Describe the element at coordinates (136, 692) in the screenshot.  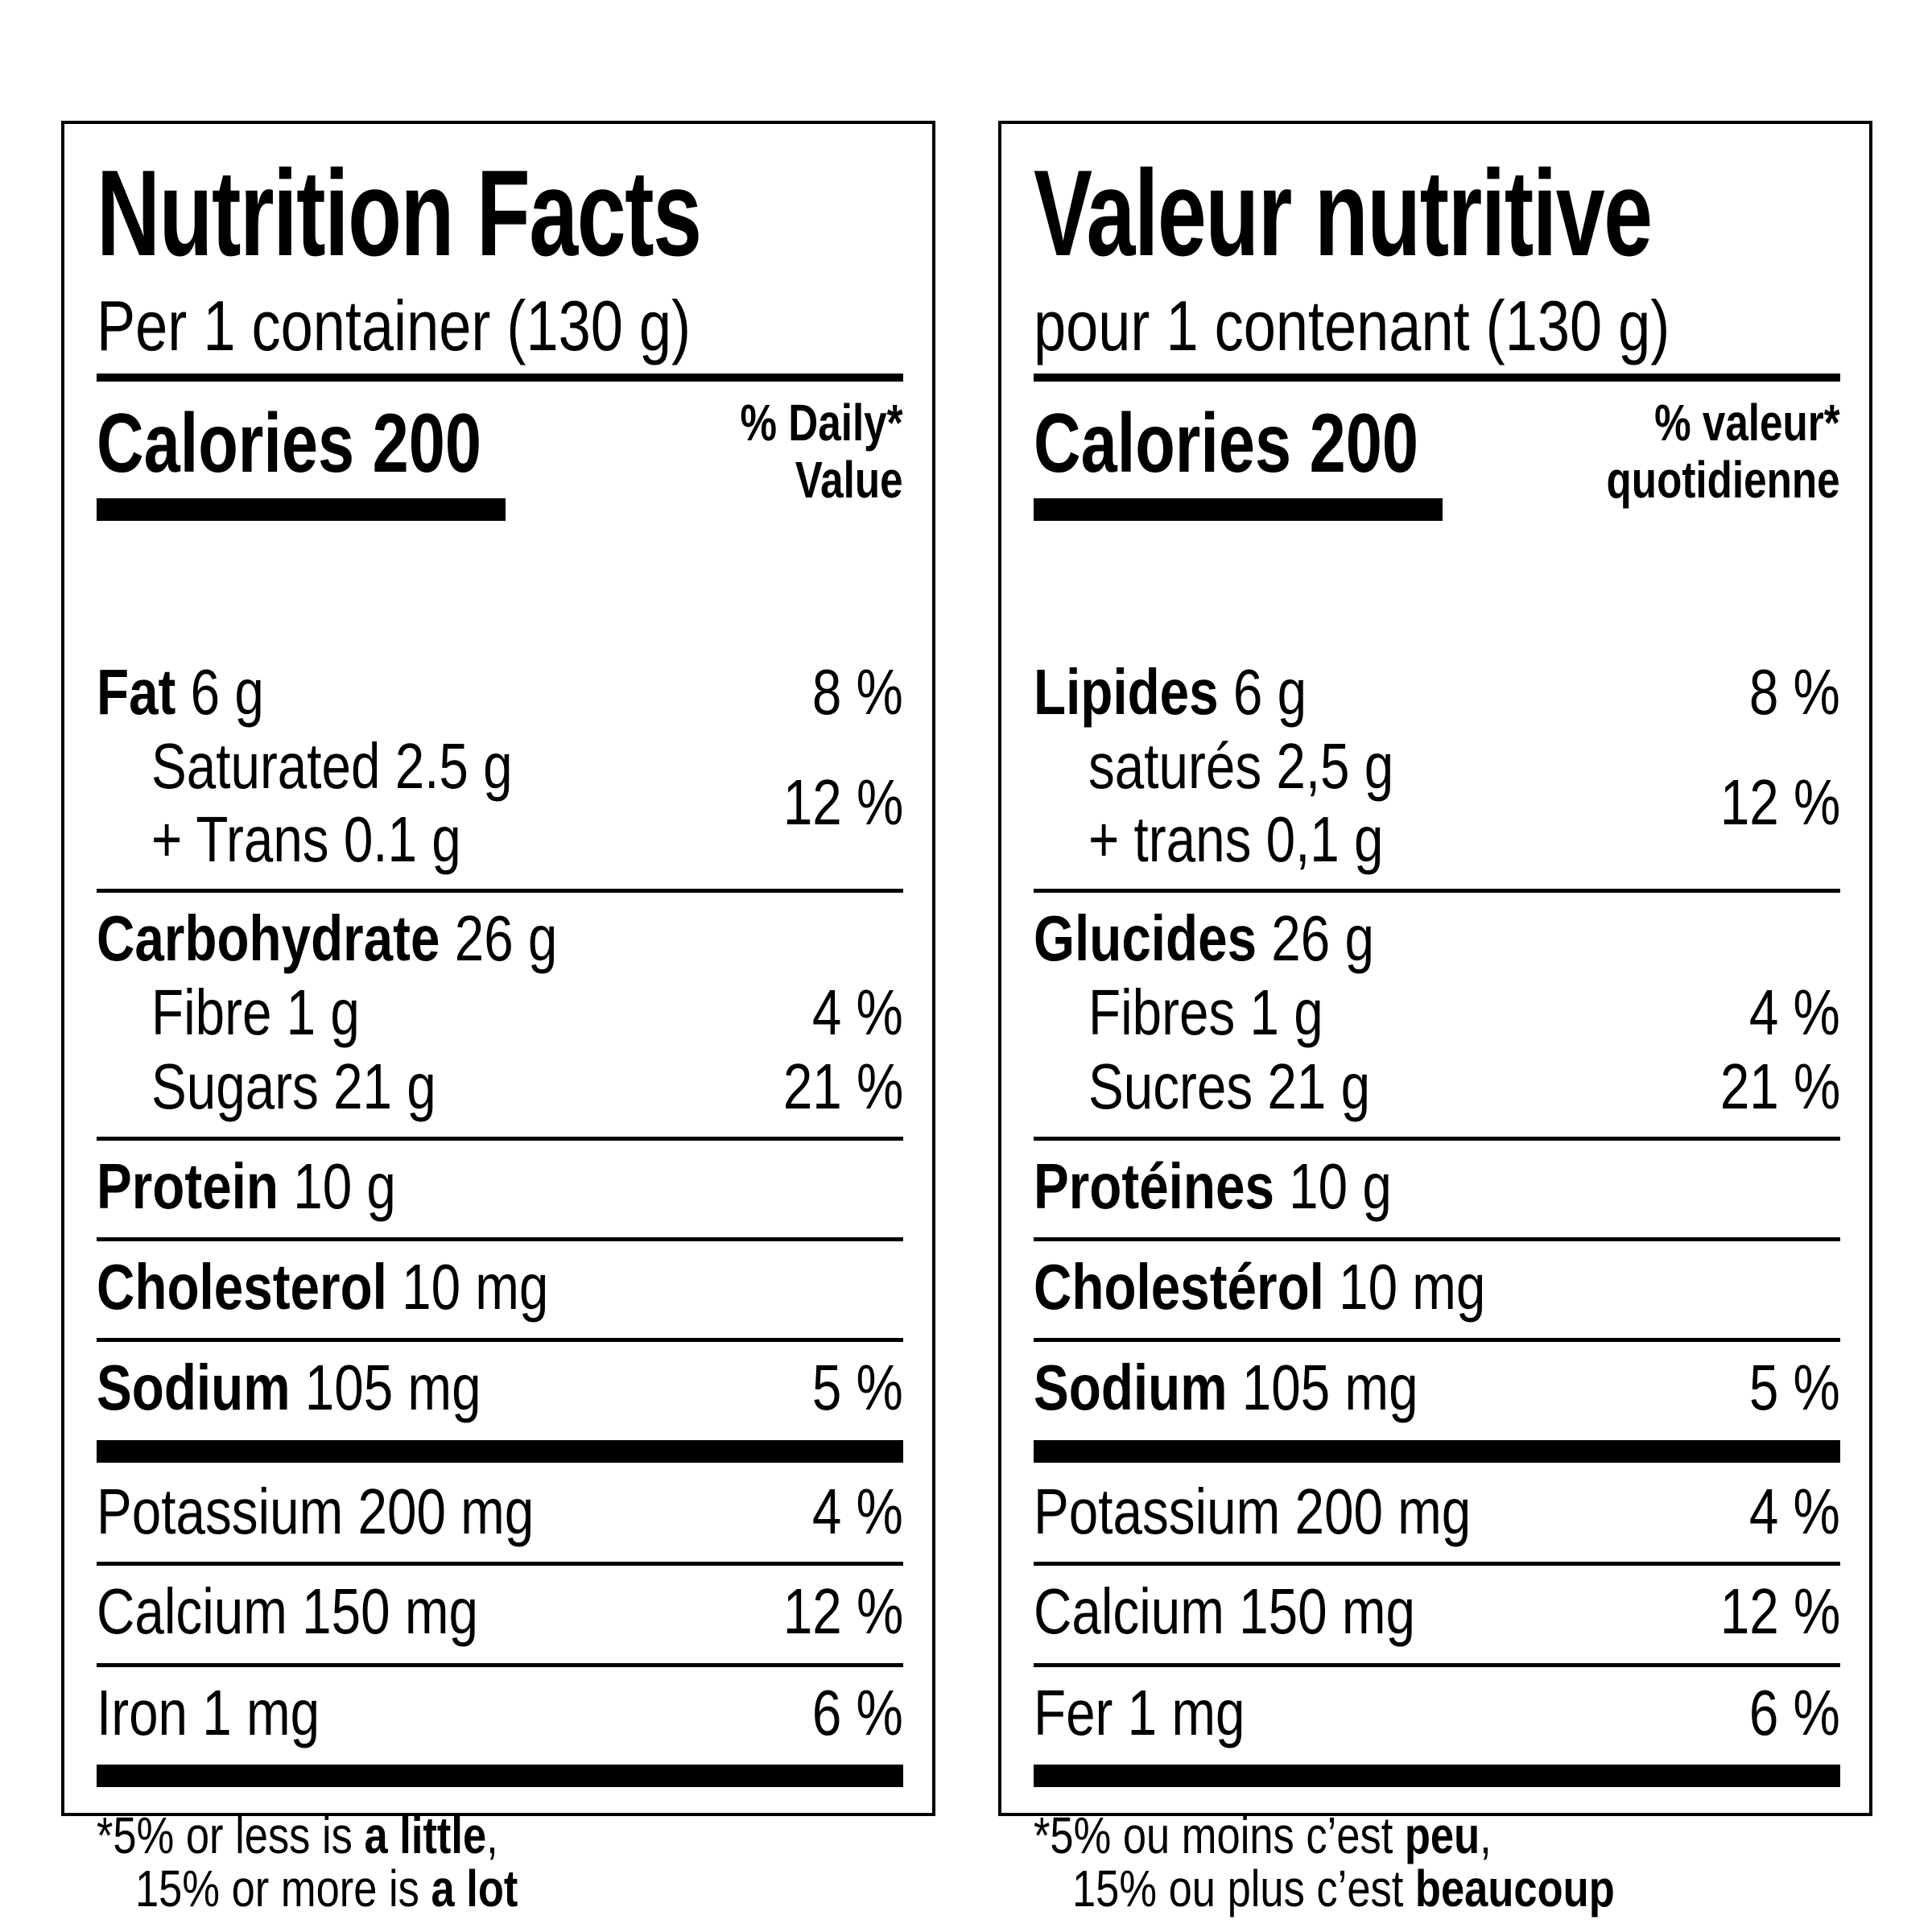
I see `fat-label: Fat` at that location.